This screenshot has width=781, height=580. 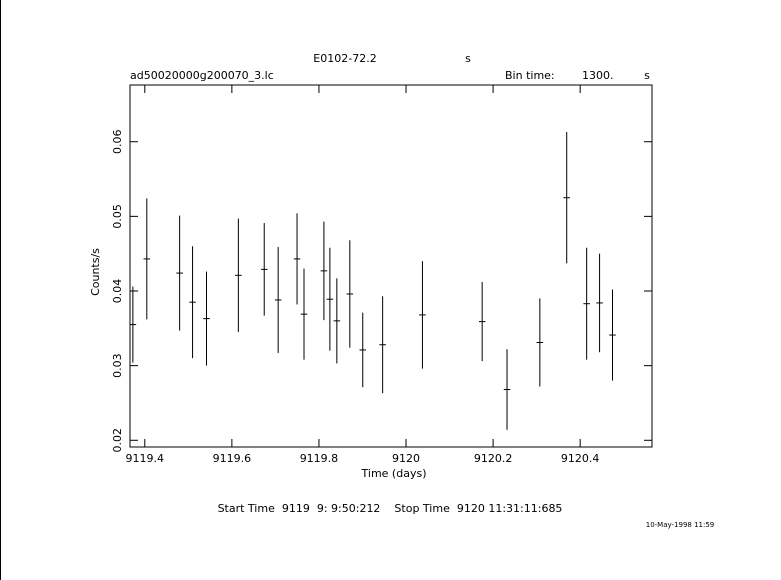 I want to click on x-tick-label: 9120, so click(x=406, y=458).